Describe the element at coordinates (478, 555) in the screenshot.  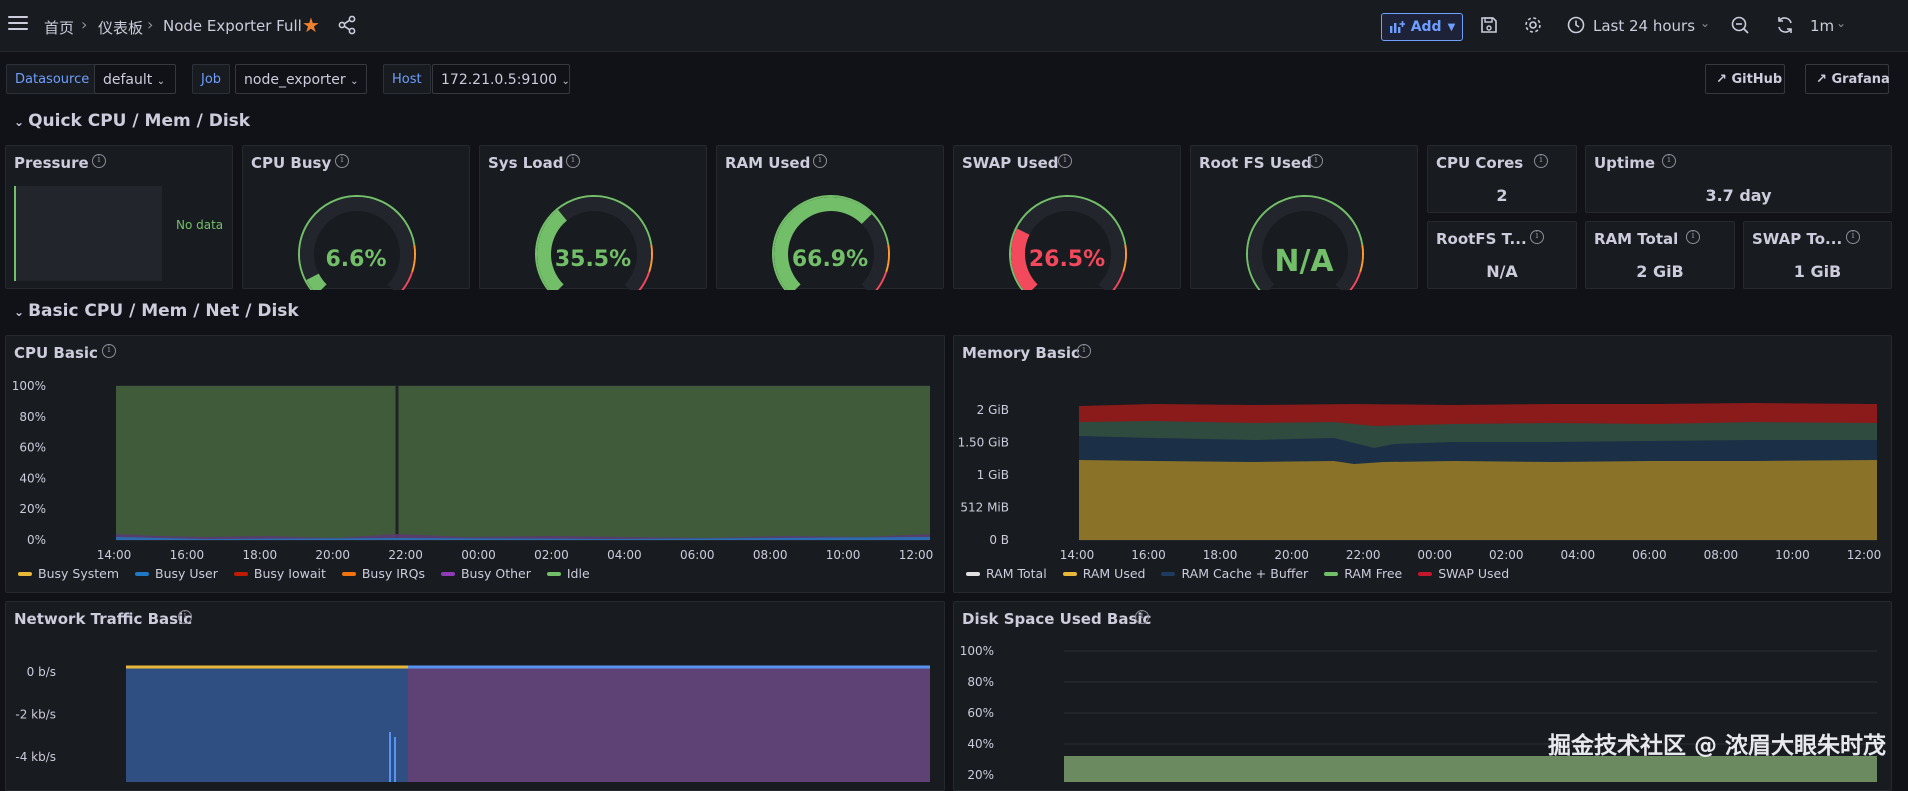
I see `x-tick-label: 00:00` at that location.